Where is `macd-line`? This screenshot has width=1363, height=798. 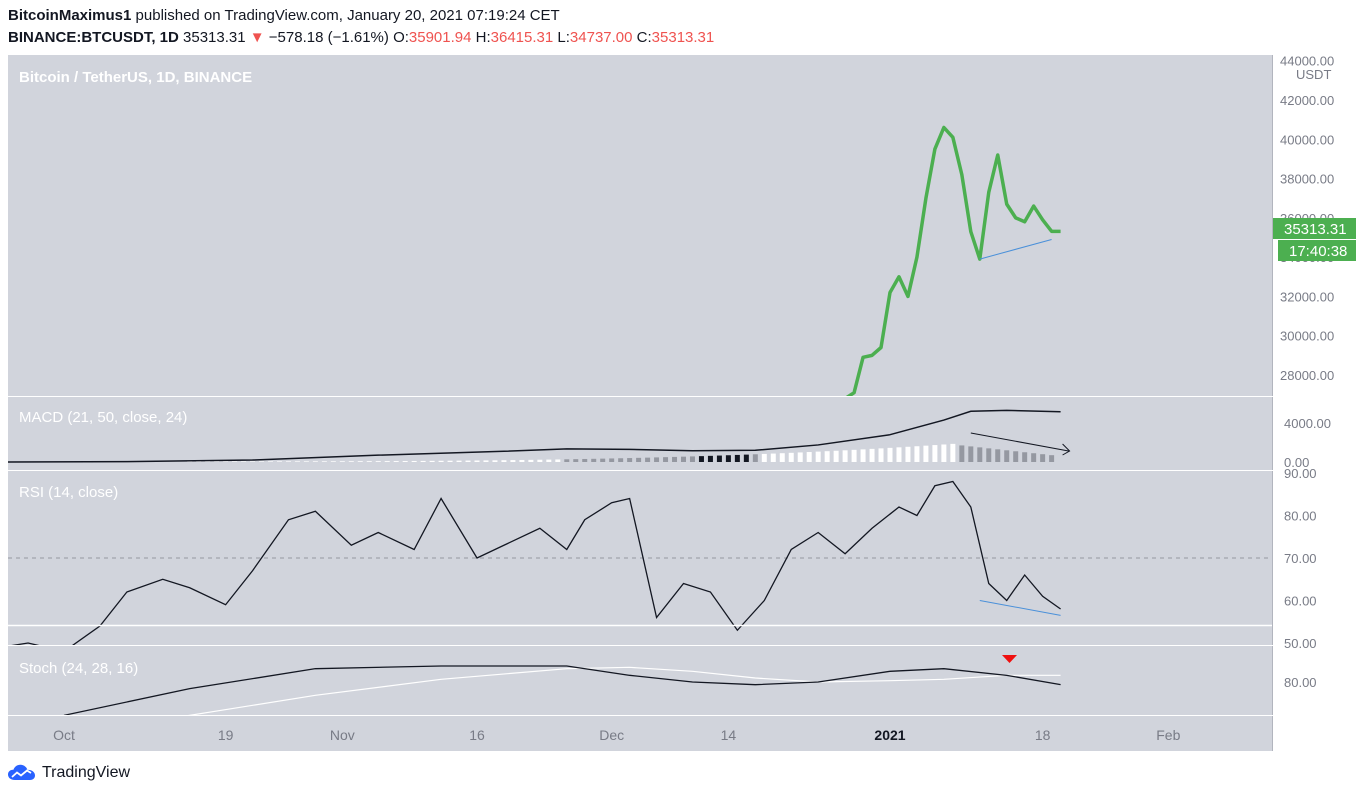
macd-line is located at coordinates (531, 436).